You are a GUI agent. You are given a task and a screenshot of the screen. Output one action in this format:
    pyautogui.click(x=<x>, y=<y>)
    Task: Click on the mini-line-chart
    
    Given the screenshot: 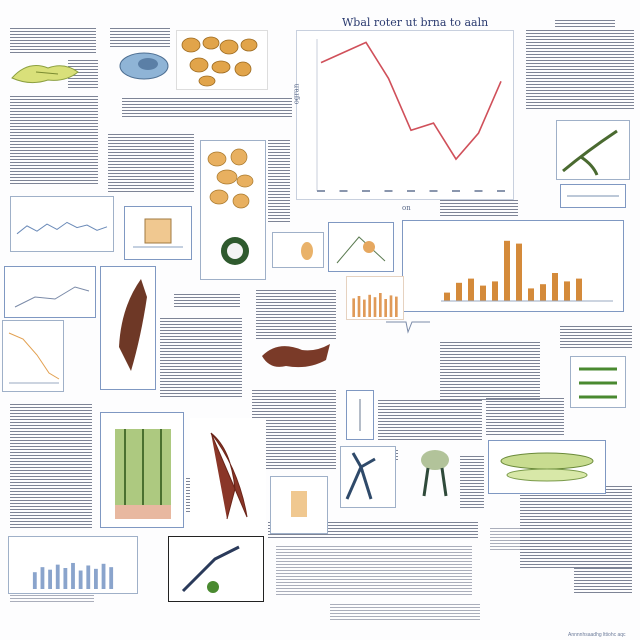 What is the action you would take?
    pyautogui.click(x=62, y=224)
    